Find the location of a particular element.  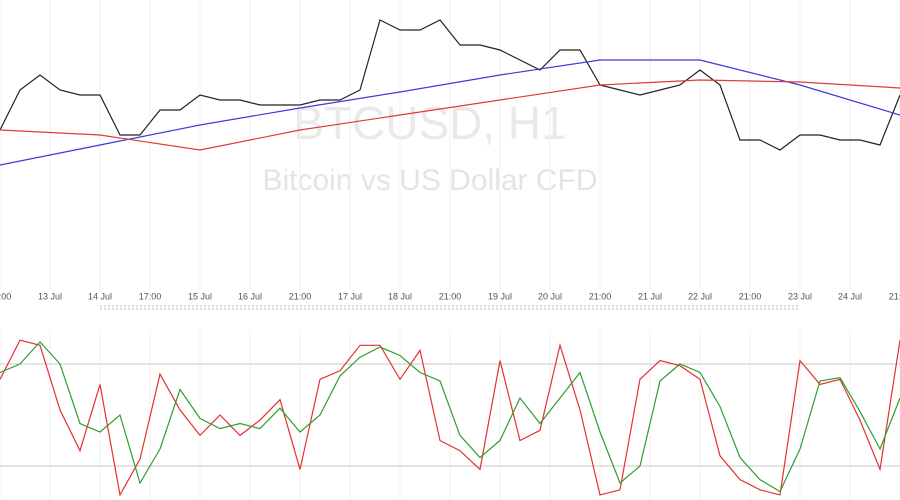

x-tick-label: 20 Jul is located at coordinates (550, 296).